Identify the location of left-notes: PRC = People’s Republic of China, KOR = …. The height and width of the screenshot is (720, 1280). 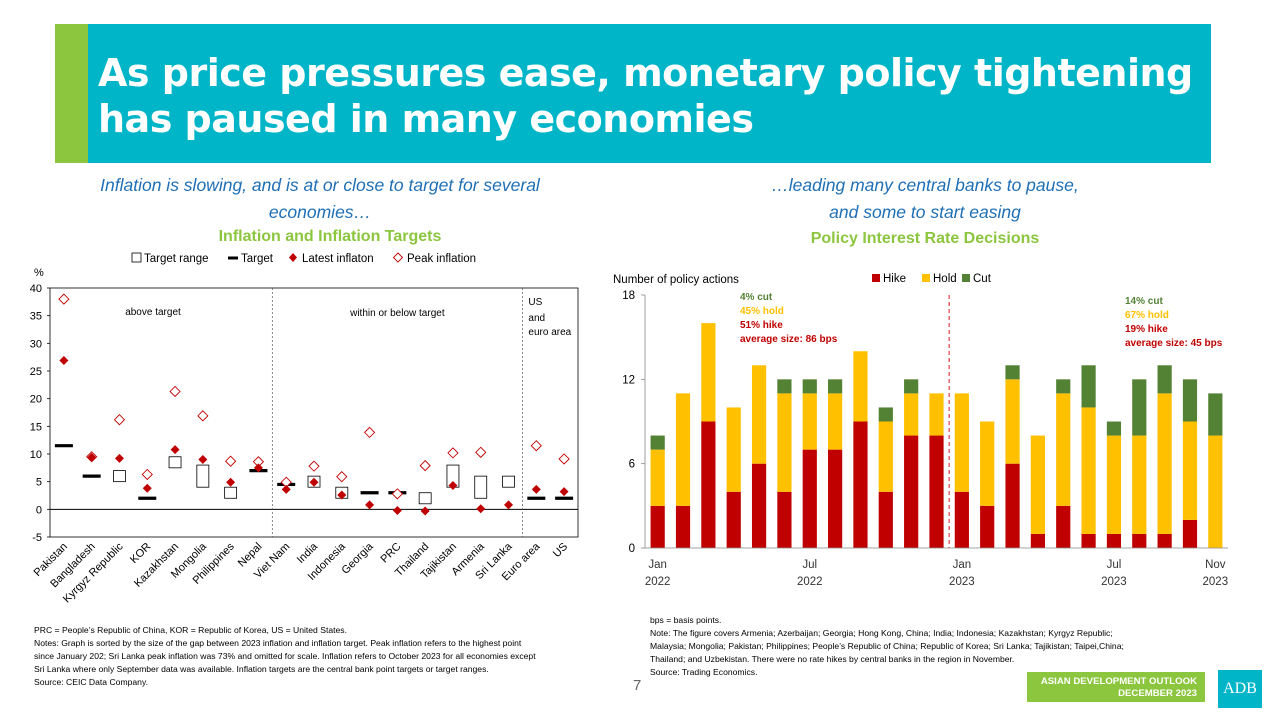
(324, 656).